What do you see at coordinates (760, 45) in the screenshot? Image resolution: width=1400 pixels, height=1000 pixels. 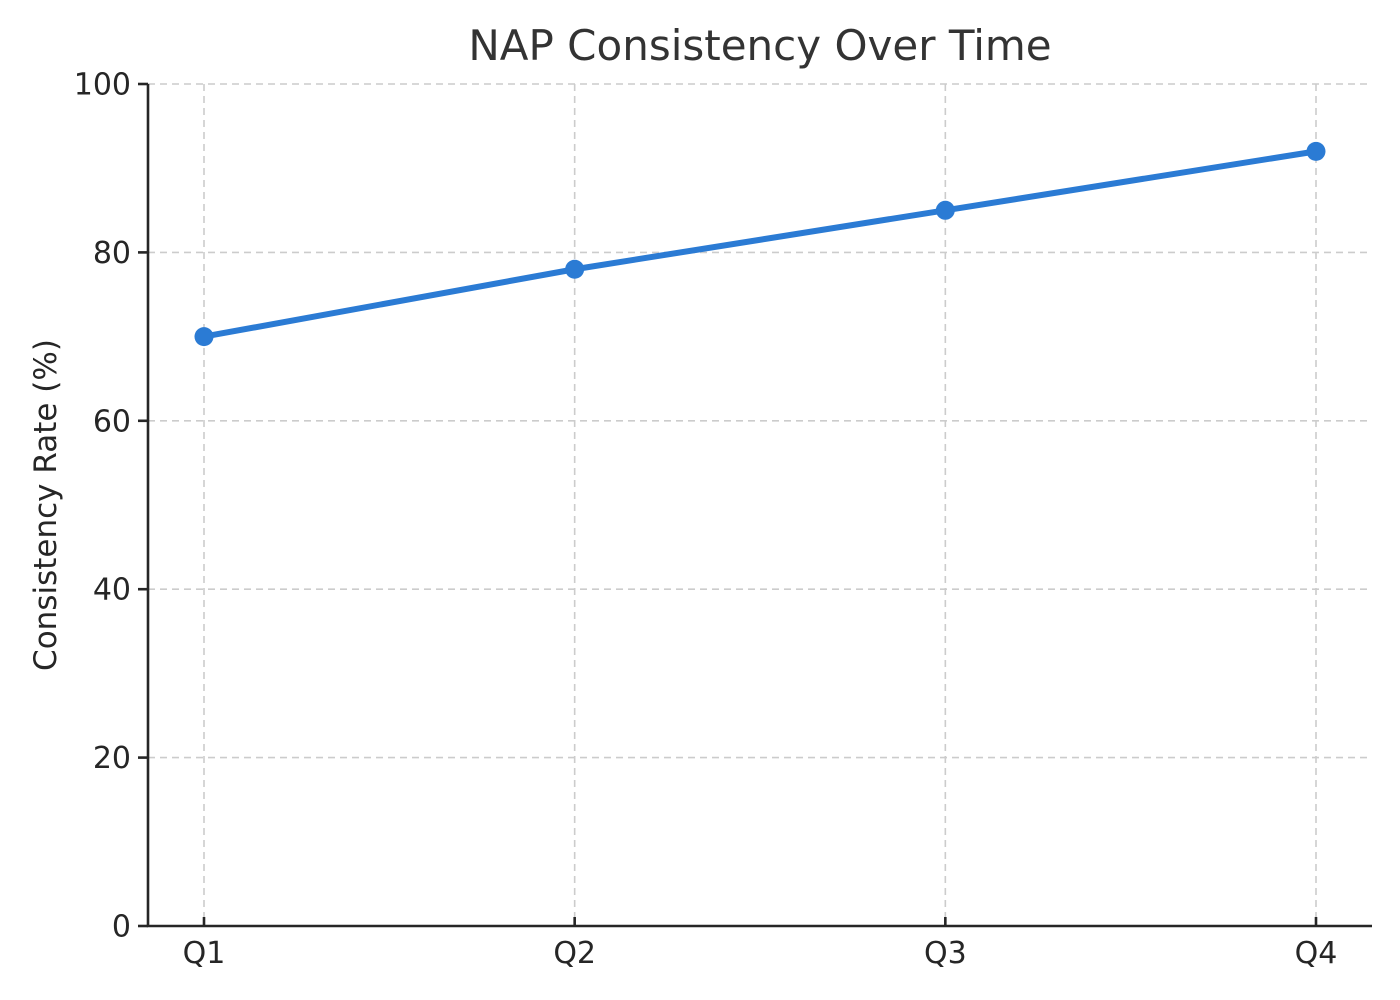 I see `chart-title: NAP Consistency Over Time` at bounding box center [760, 45].